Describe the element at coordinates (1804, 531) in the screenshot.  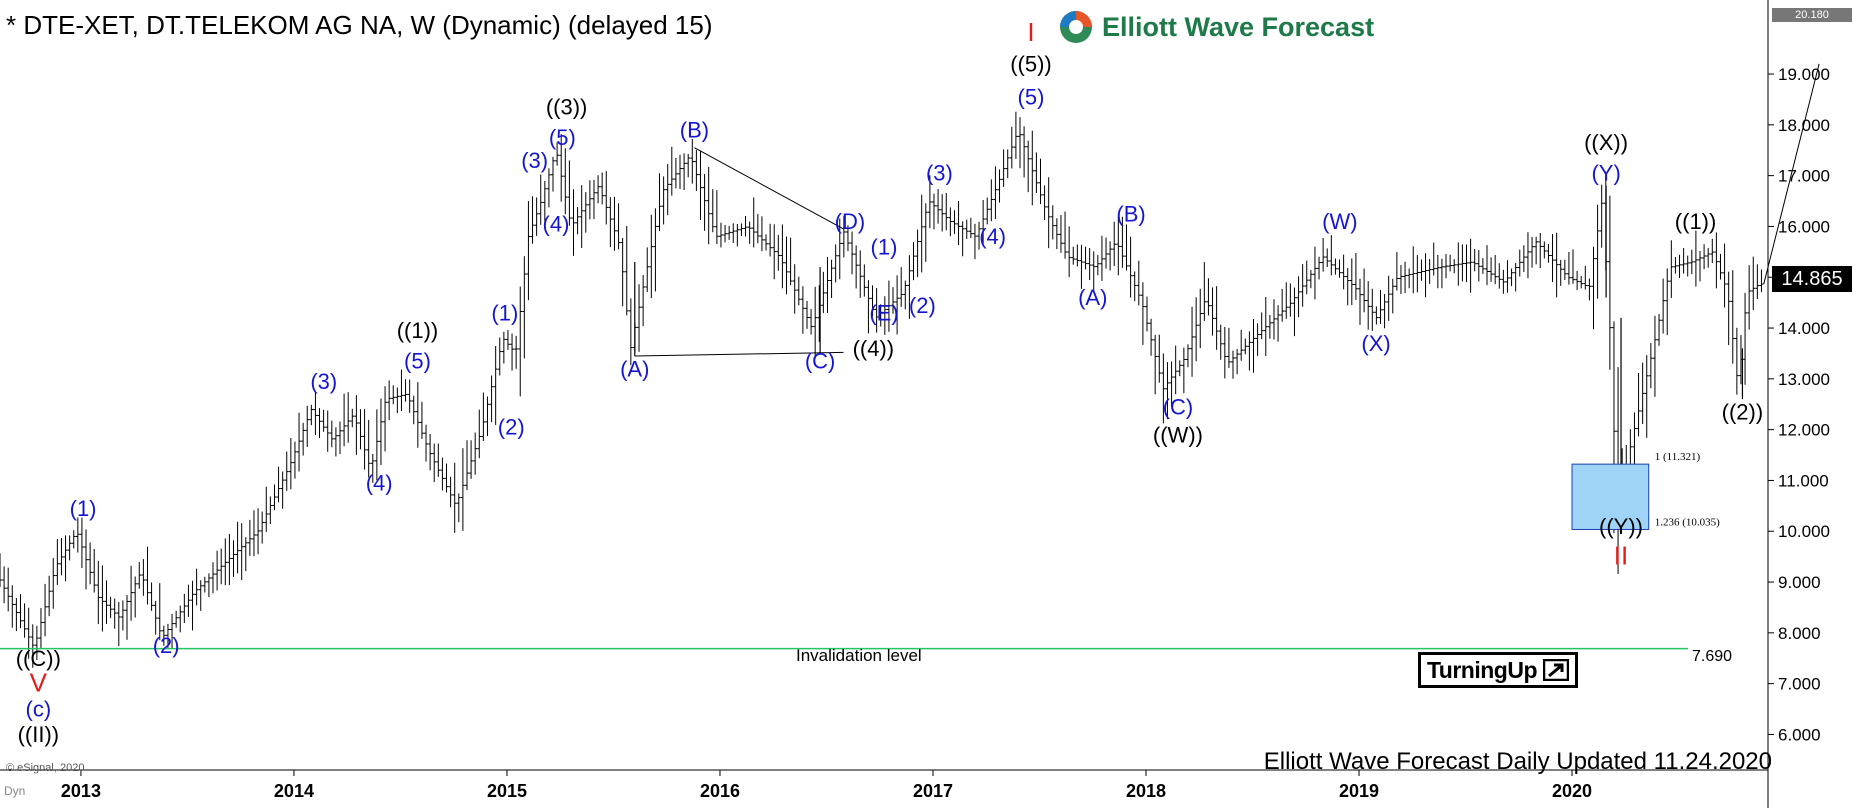
I see `y-tick-label: 10.000` at that location.